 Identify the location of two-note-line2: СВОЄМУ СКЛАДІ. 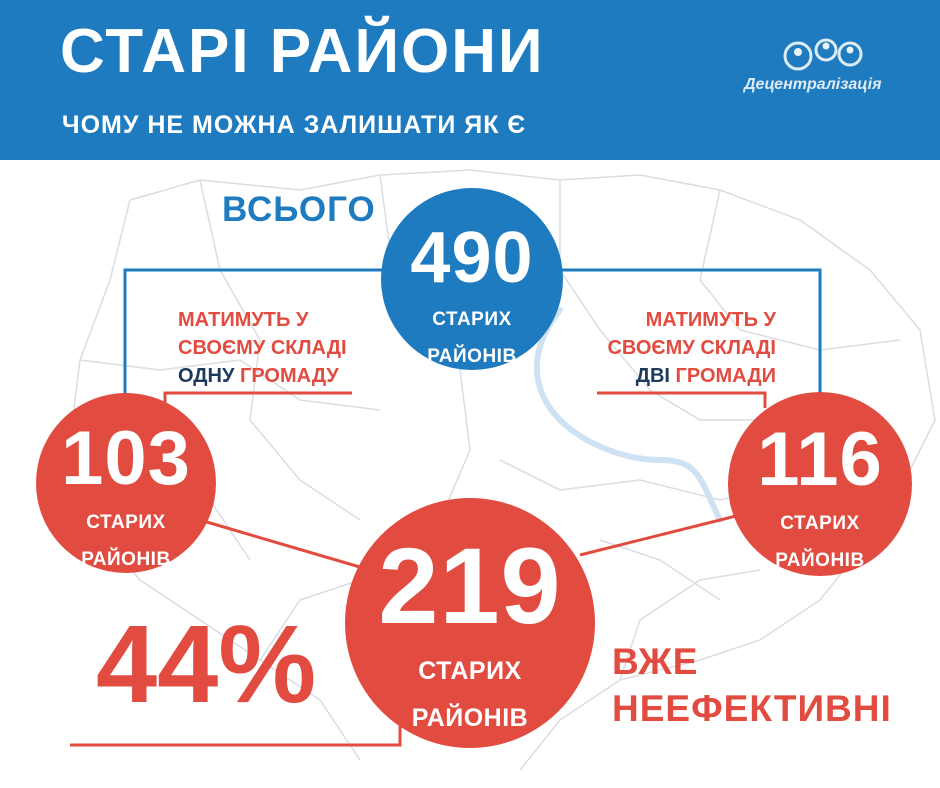
(691, 348).